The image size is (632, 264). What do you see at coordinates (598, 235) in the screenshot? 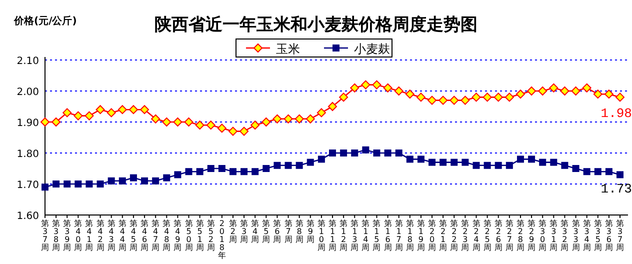
I see `x-tick-label: 第35周` at bounding box center [598, 235].